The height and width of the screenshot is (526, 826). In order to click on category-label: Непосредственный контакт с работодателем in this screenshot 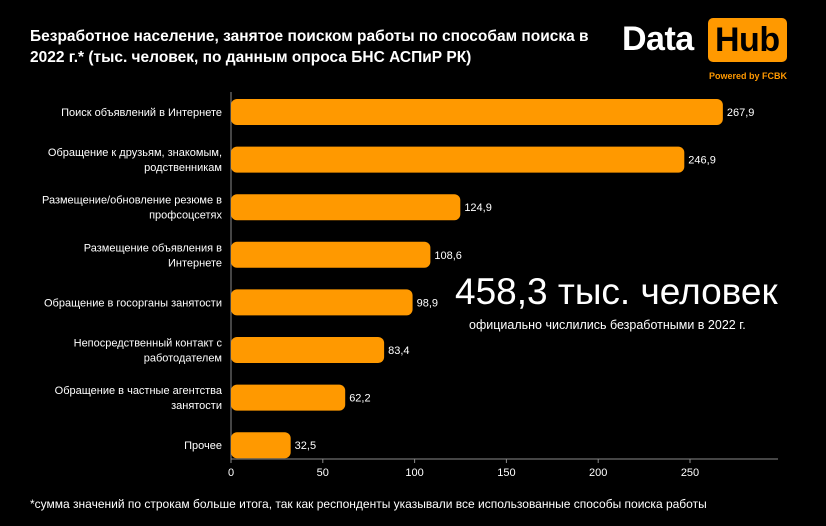, I will do `click(148, 351)`.